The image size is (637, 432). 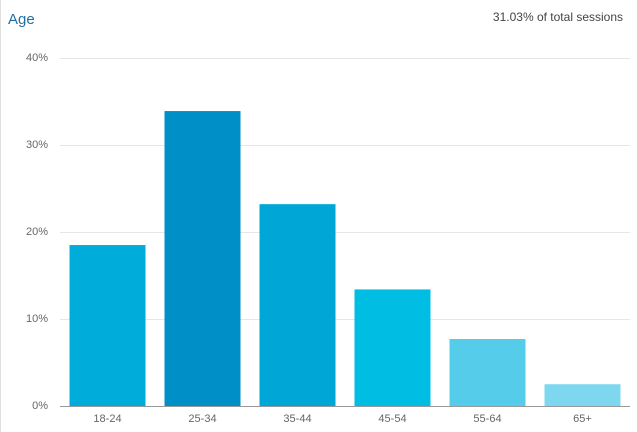 I want to click on y-tick-label: 40%, so click(x=37, y=58).